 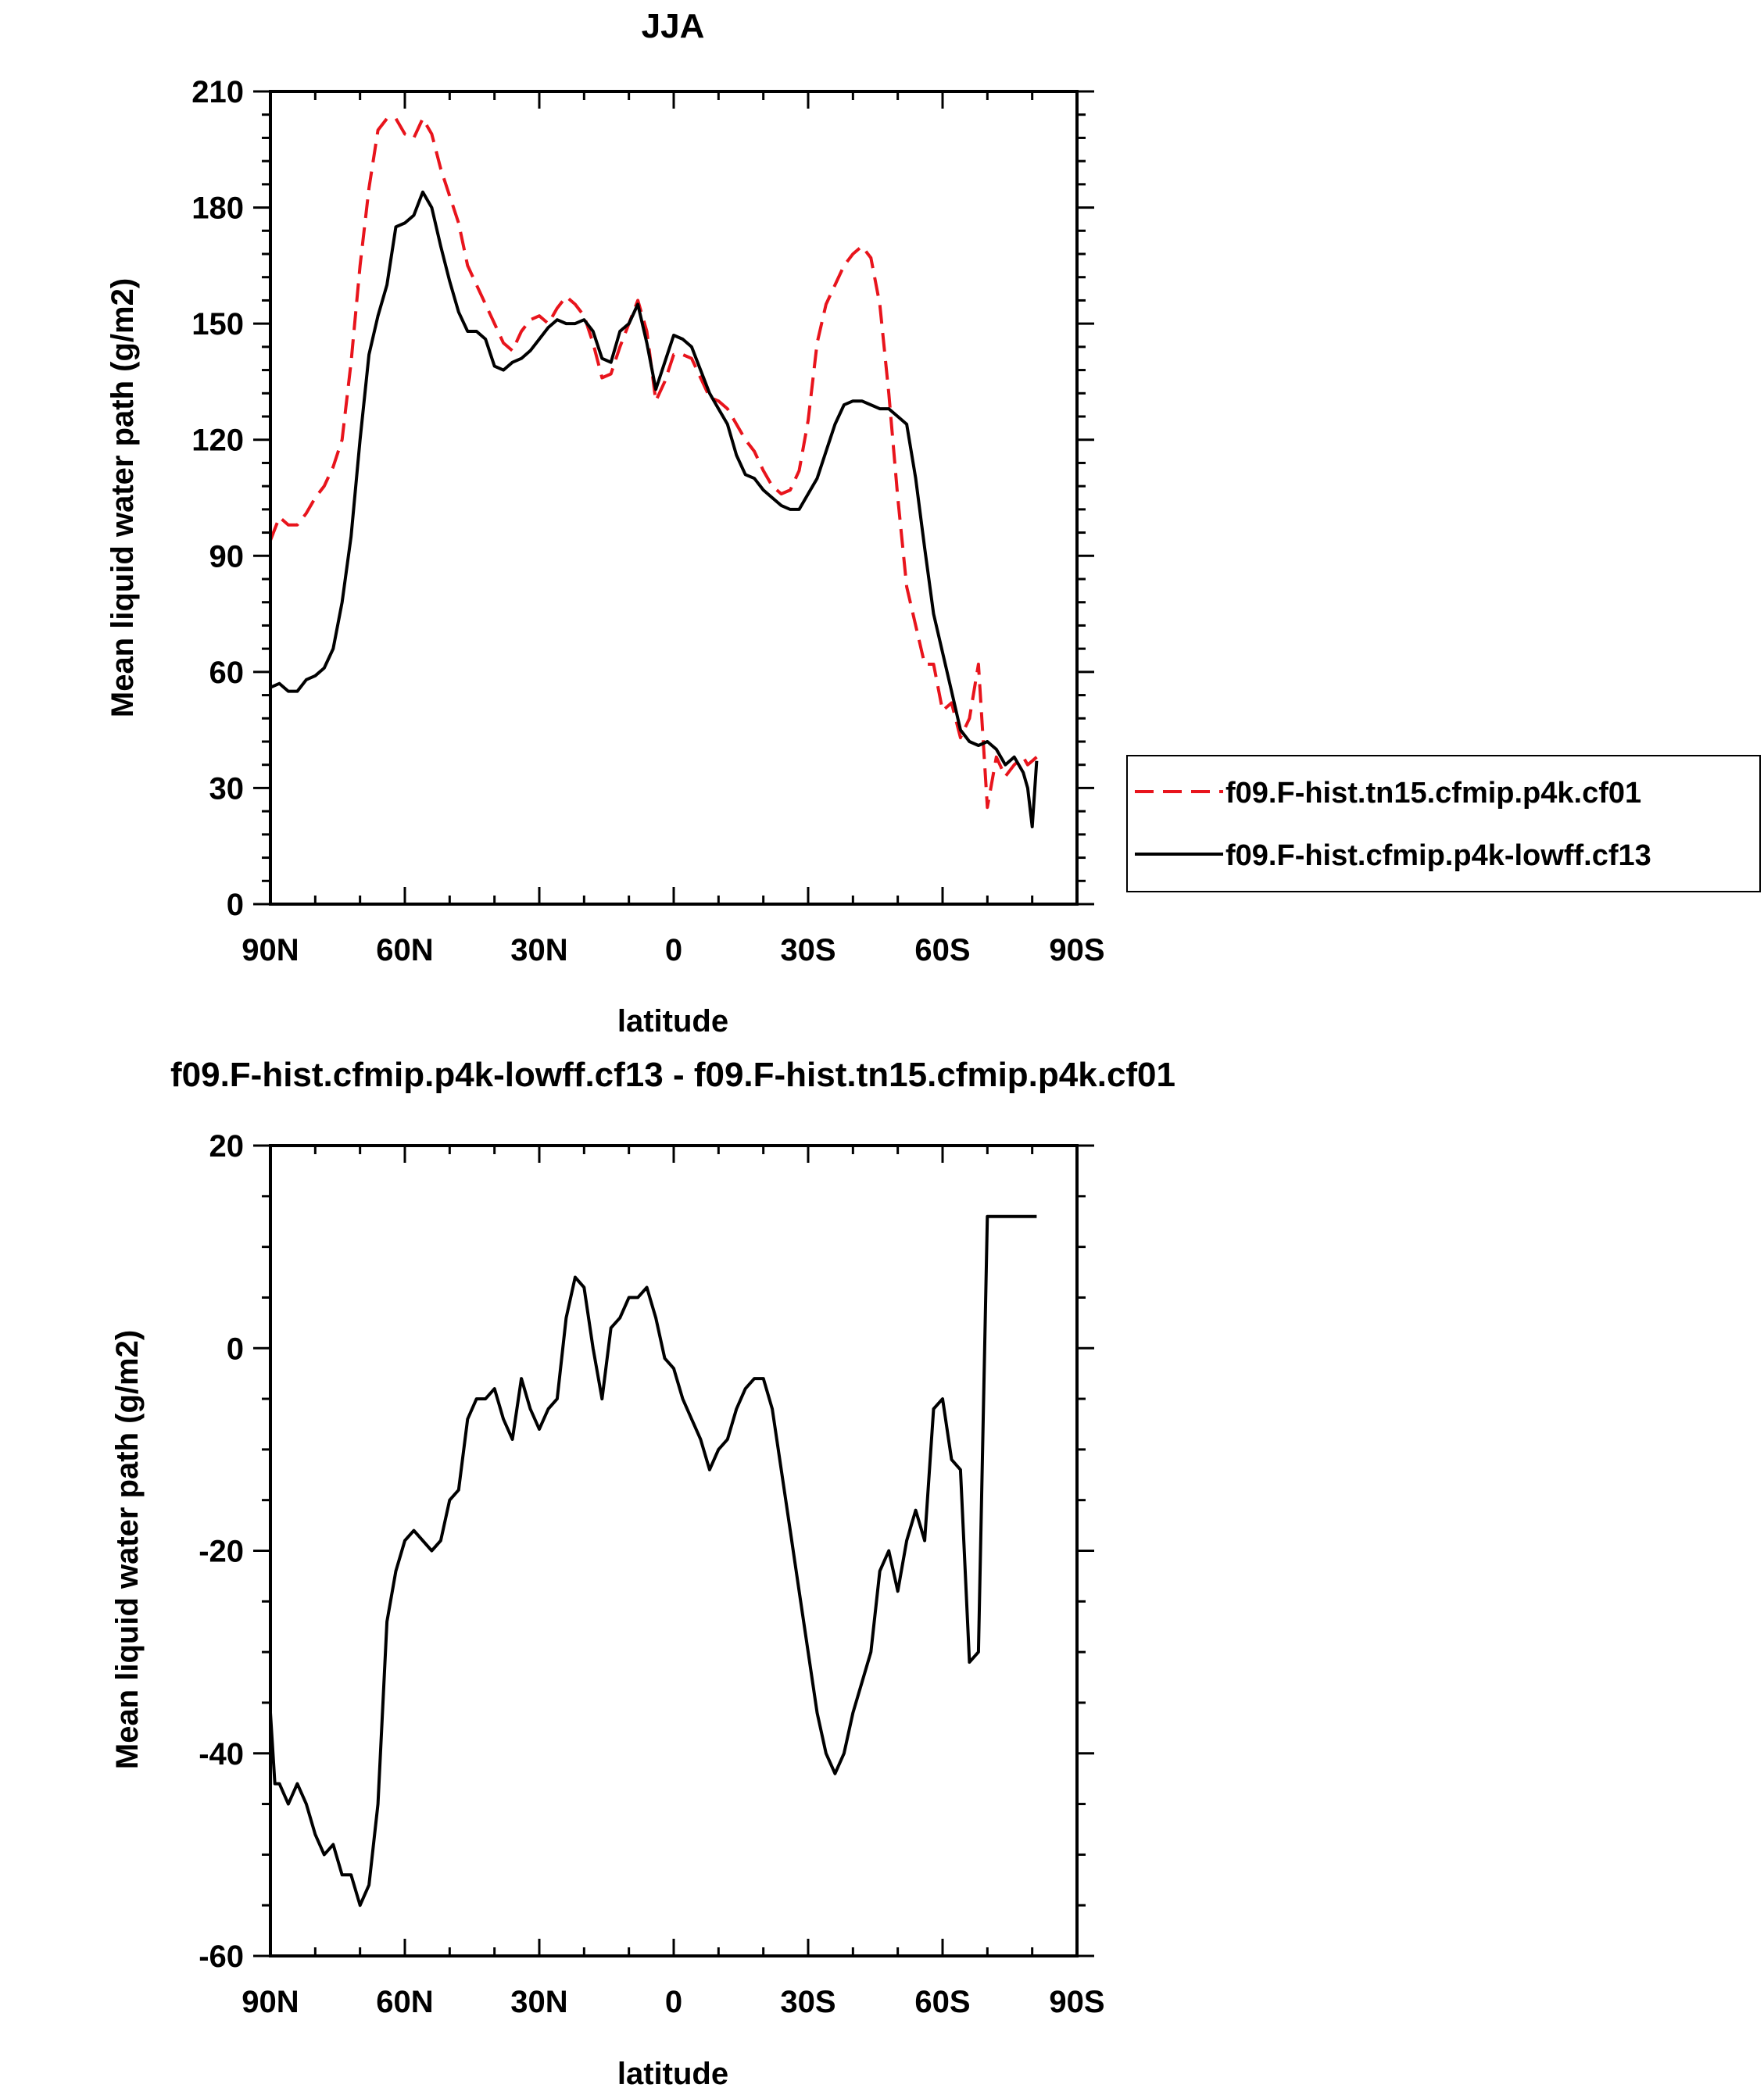 What do you see at coordinates (942, 950) in the screenshot?
I see `top-xtick-label: 60S` at bounding box center [942, 950].